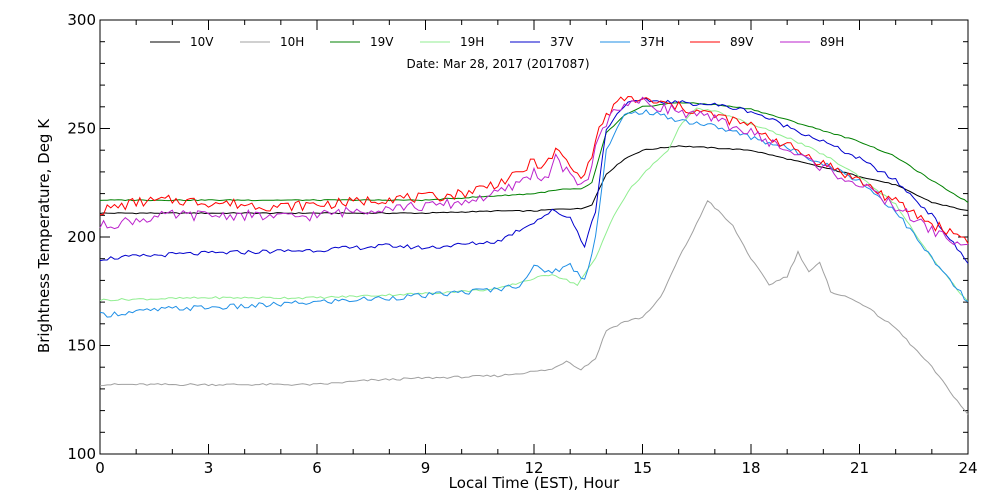 This screenshot has width=1000, height=500. Describe the element at coordinates (472, 42) in the screenshot. I see `legend-label-19h: 19H` at that location.